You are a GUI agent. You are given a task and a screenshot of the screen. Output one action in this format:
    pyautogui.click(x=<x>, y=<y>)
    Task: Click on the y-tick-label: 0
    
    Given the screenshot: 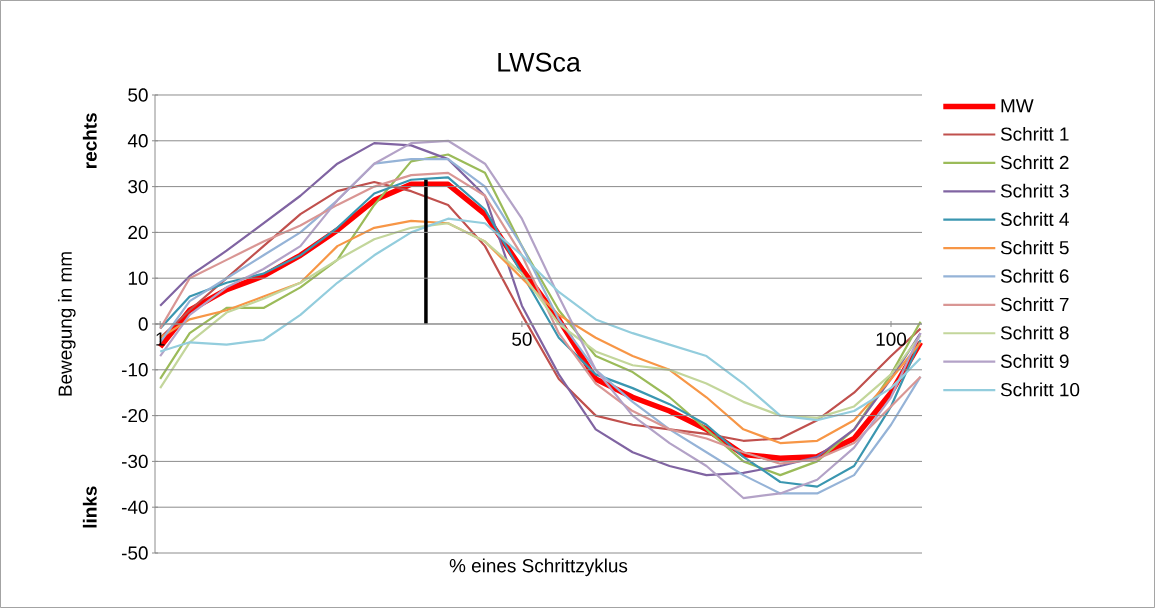 What is the action you would take?
    pyautogui.click(x=143, y=324)
    